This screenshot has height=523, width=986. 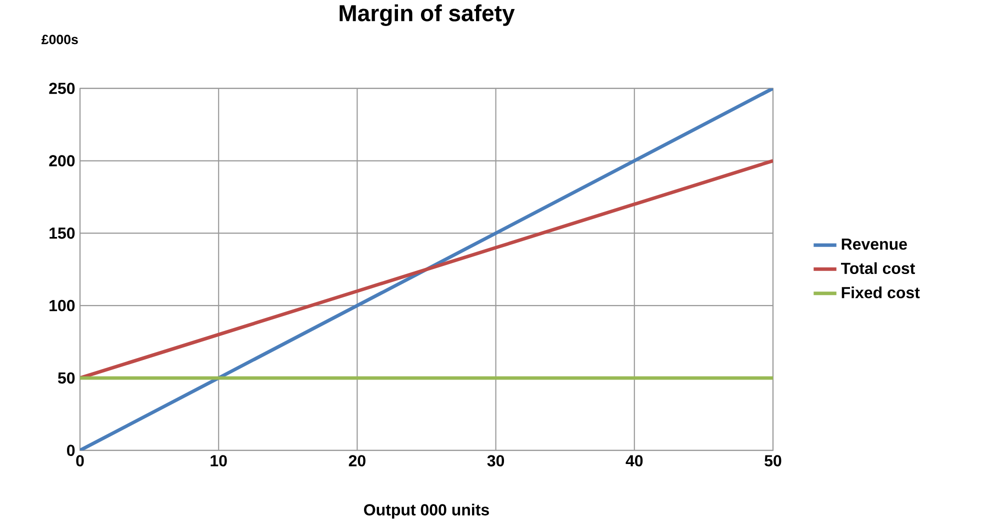 What do you see at coordinates (71, 450) in the screenshot?
I see `y-tick-label: 0` at bounding box center [71, 450].